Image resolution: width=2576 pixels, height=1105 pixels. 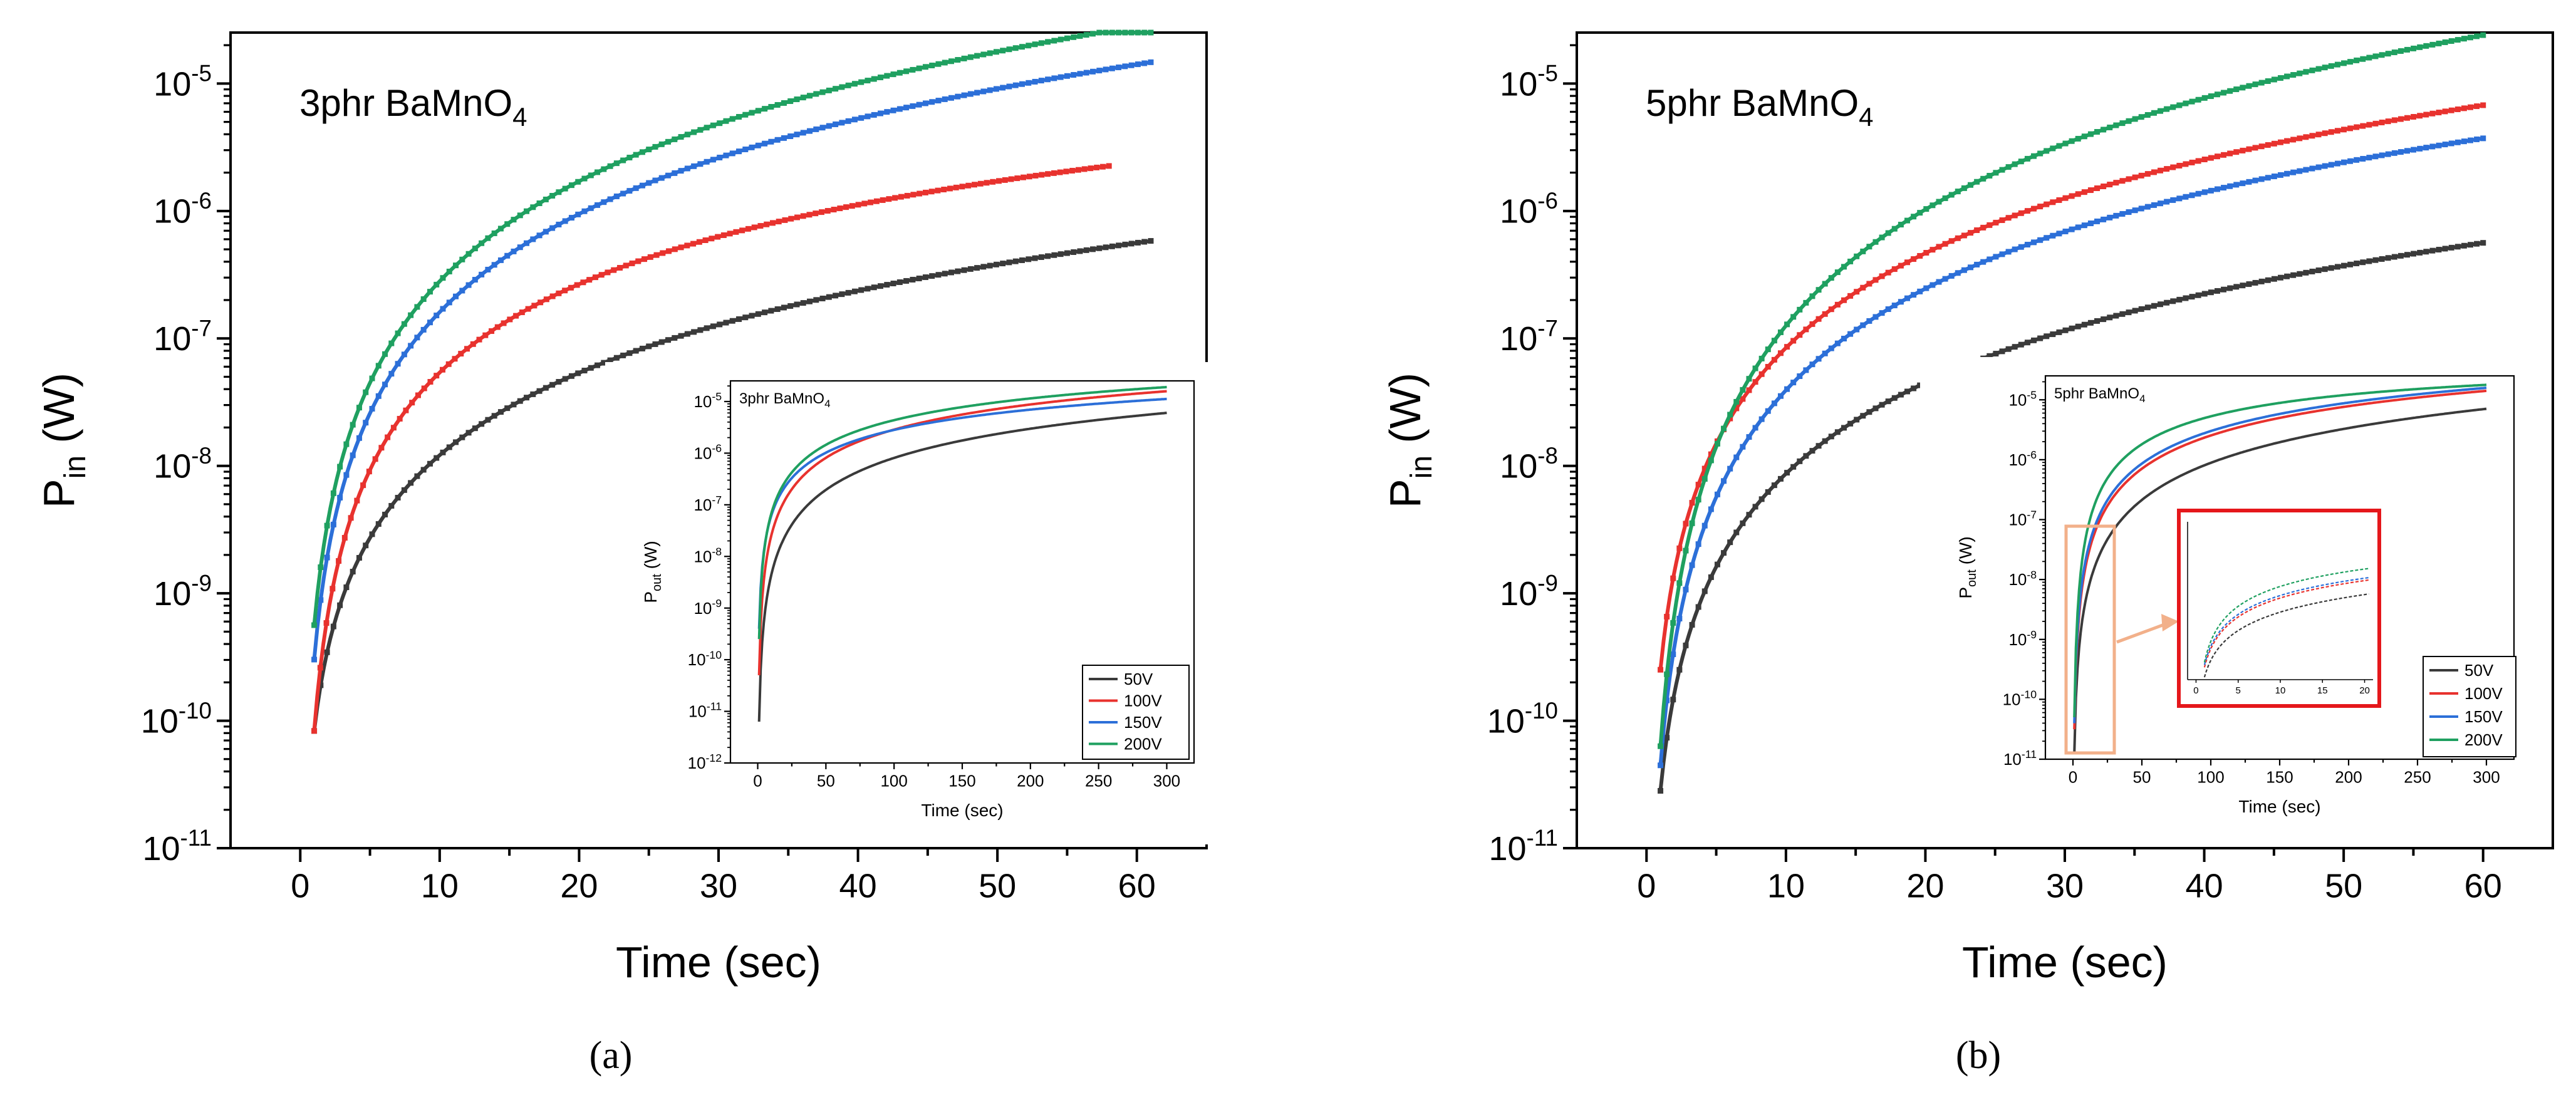 I want to click on b-inset-series-100V, so click(x=2280, y=559).